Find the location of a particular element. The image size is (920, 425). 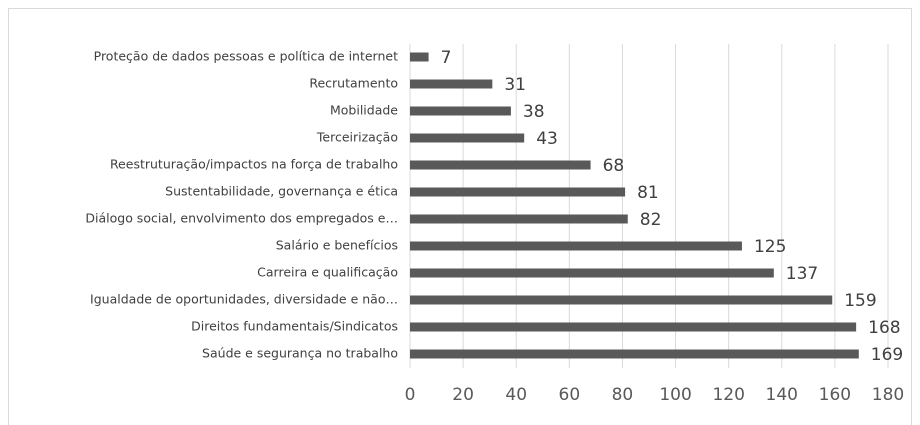

value-label: 137 is located at coordinates (802, 274).